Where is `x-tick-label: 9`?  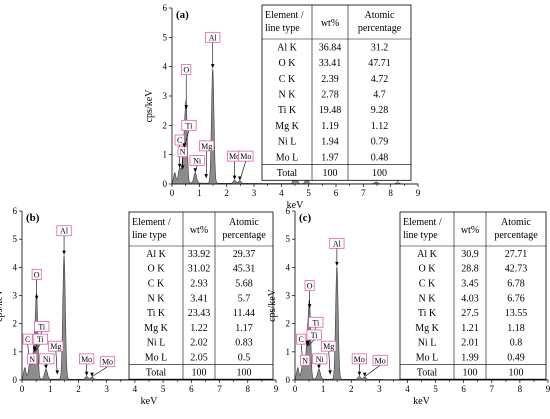 x-tick-label: 9 is located at coordinates (418, 193).